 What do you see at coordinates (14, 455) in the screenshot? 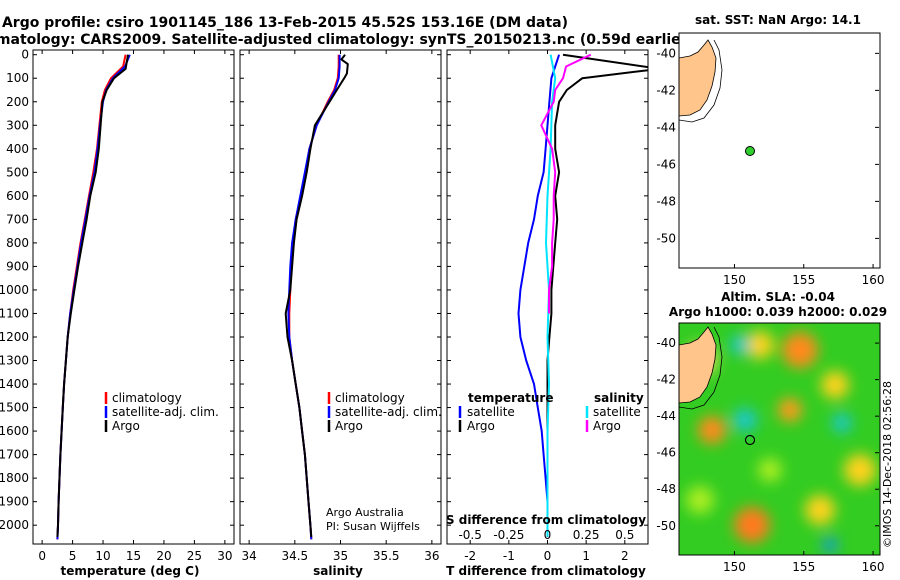
I see `depth-tick-label: 1700` at bounding box center [14, 455].